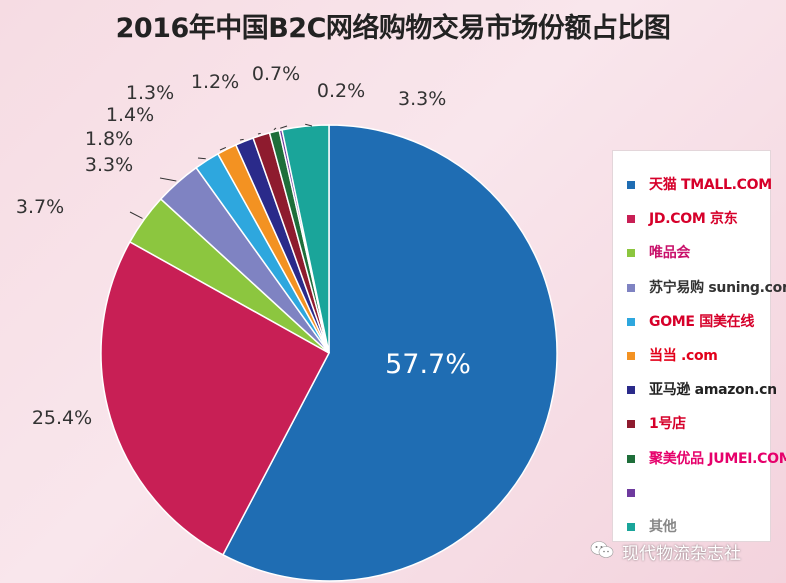  Describe the element at coordinates (663, 527) in the screenshot. I see `legend-label: 其他` at that location.